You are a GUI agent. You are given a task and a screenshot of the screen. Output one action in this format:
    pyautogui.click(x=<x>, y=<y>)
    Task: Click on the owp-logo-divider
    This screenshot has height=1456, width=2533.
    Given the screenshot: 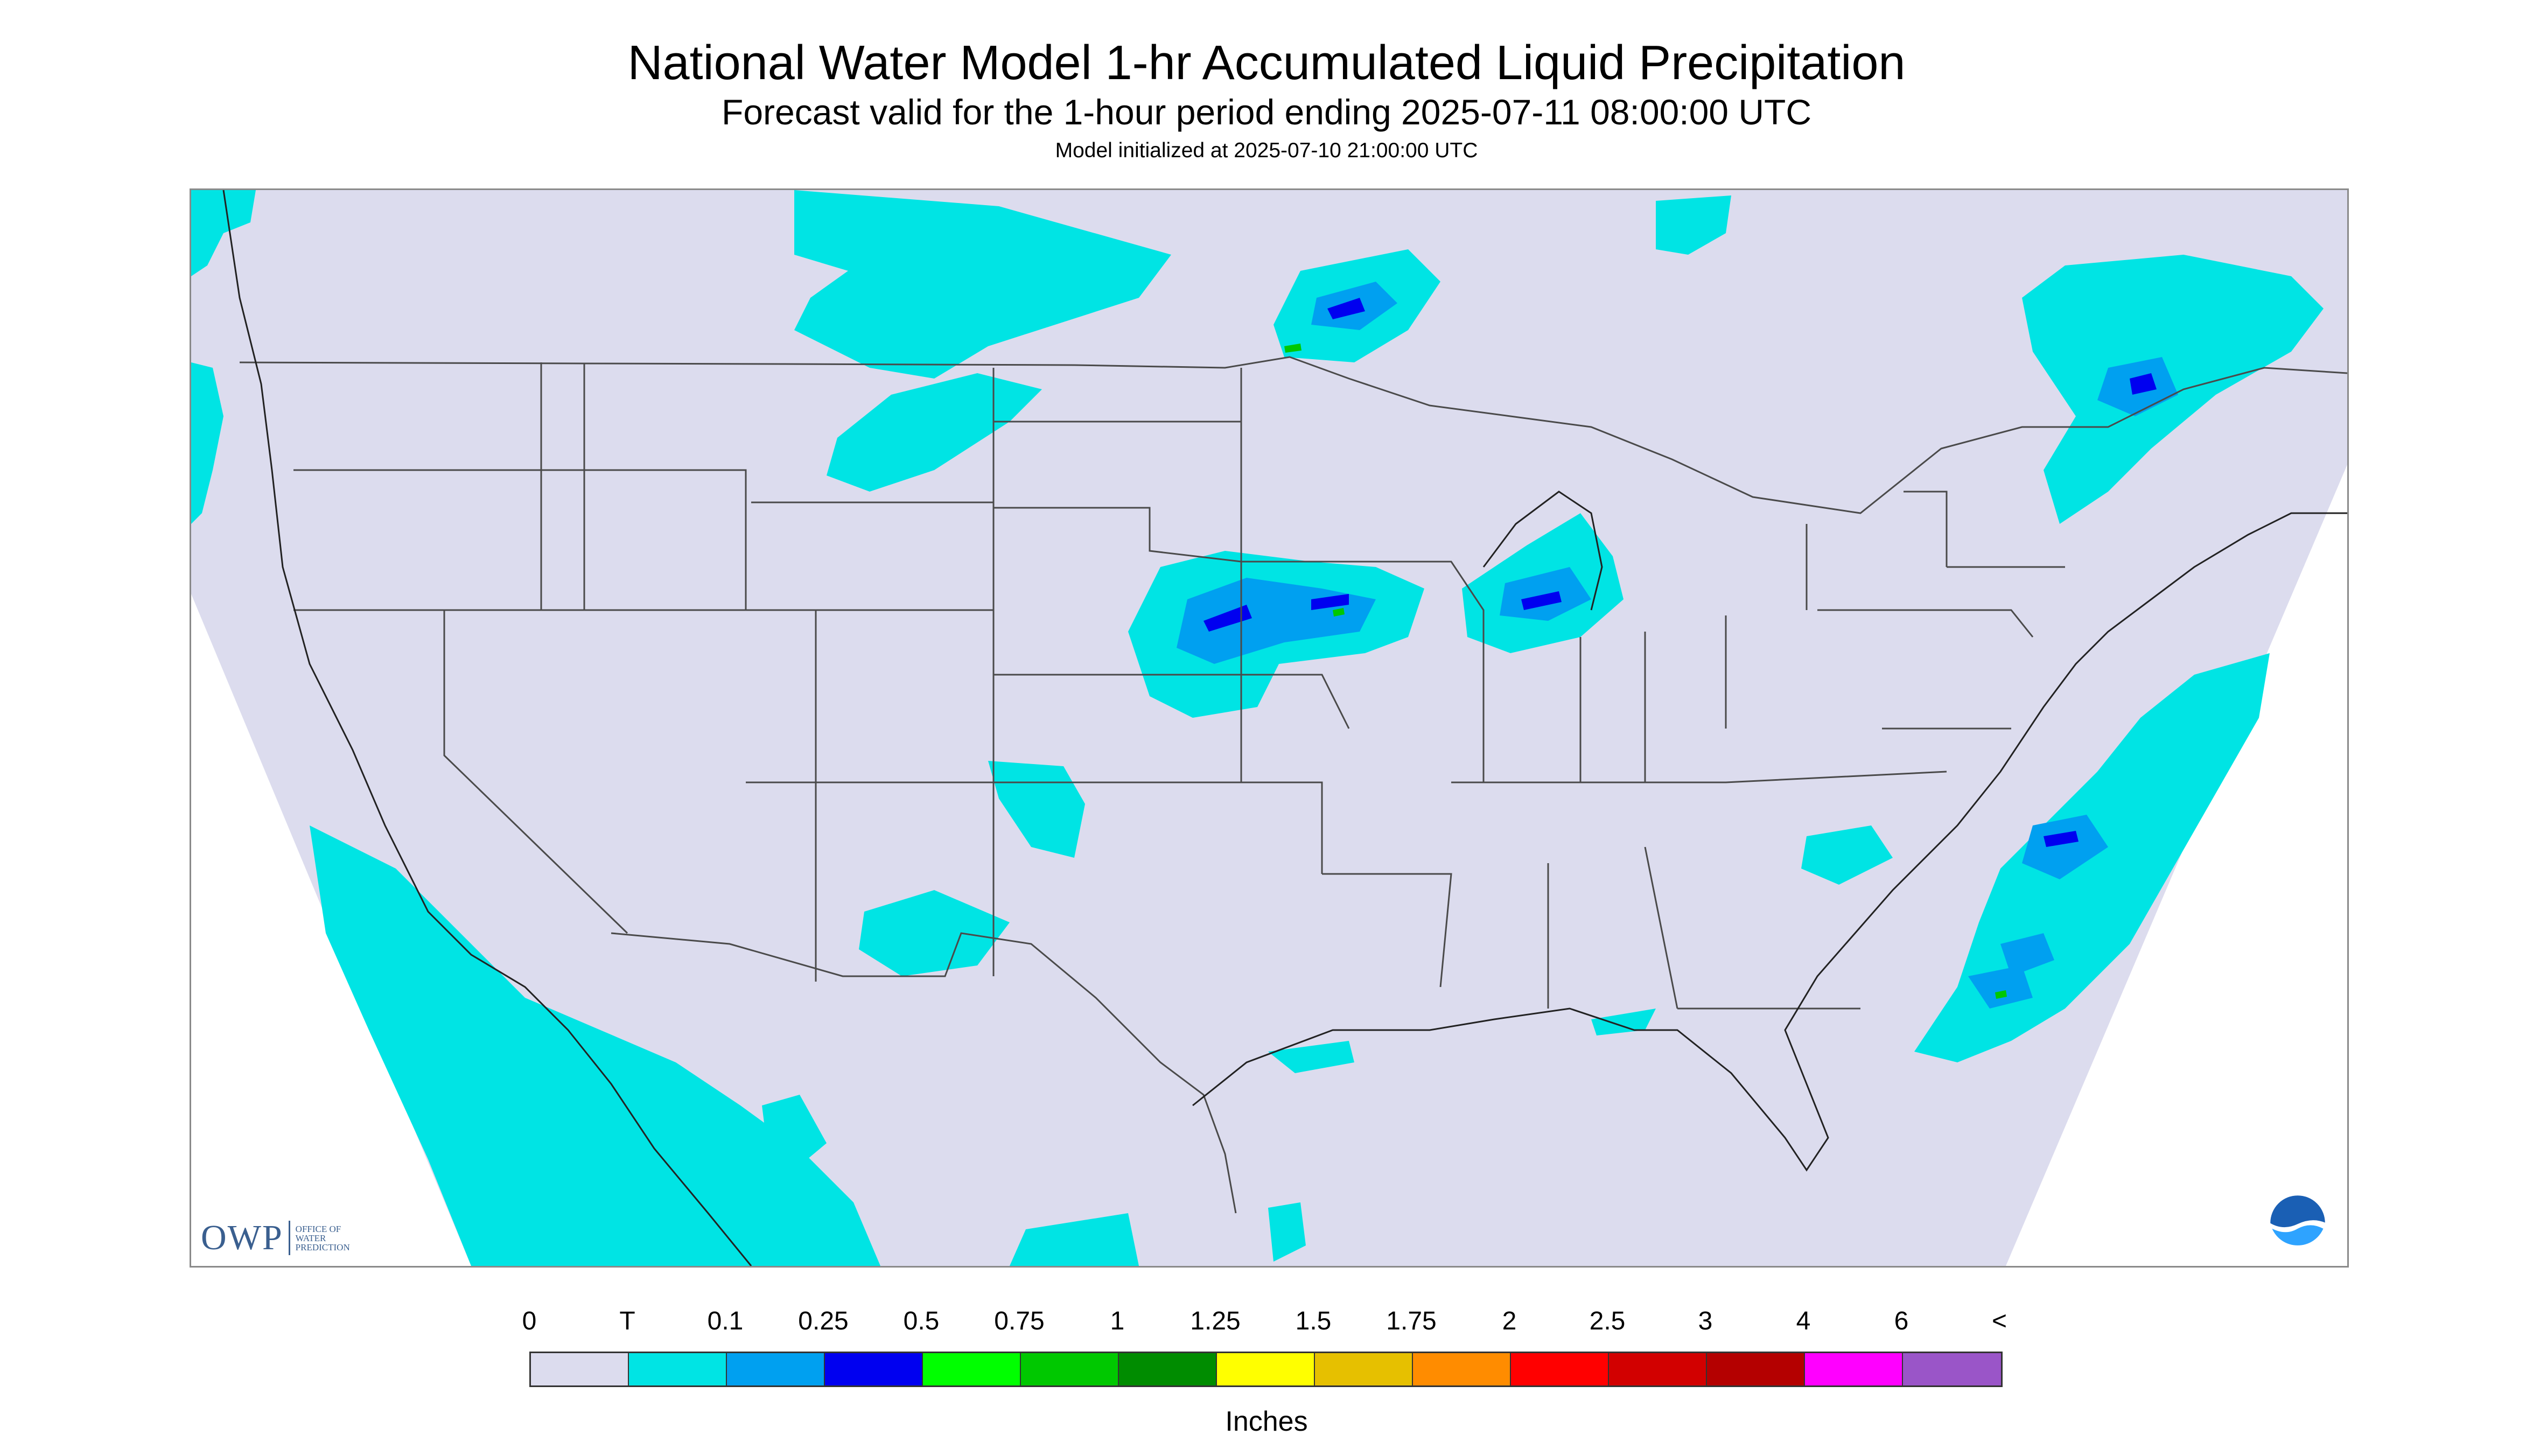 What is the action you would take?
    pyautogui.click(x=289, y=1238)
    